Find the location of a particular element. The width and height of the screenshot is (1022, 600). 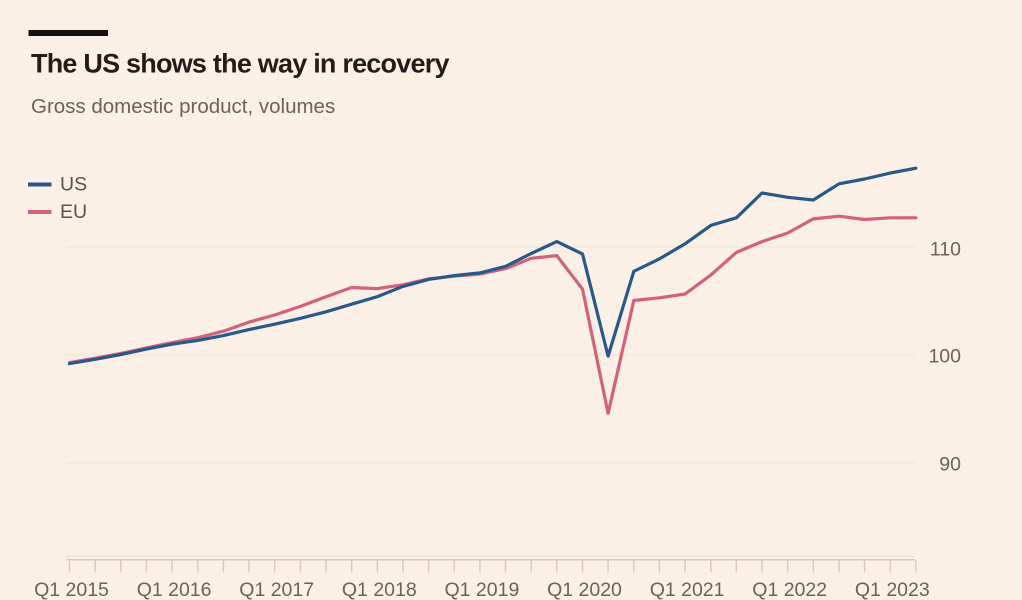

svg-text: 90 is located at coordinates (950, 465).